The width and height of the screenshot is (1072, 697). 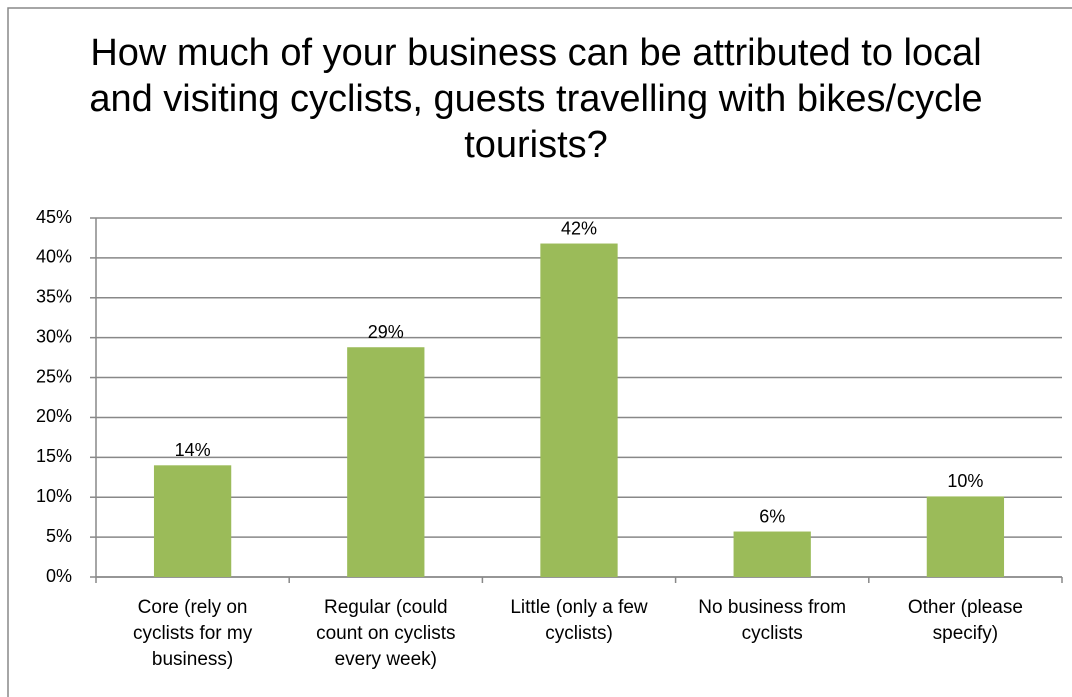 I want to click on data-label: 14%, so click(x=193, y=450).